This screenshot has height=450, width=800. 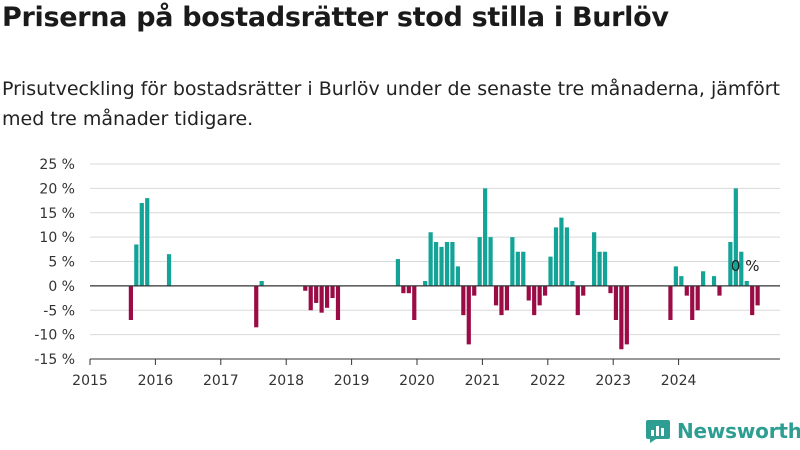 I want to click on x-tick-label: 2017, so click(x=221, y=381).